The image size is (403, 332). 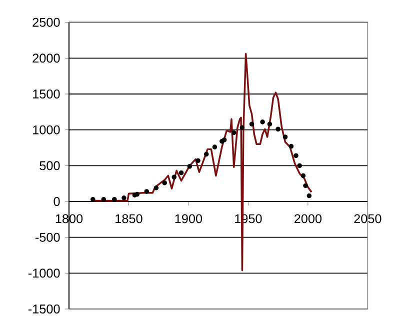 What do you see at coordinates (50, 165) in the screenshot?
I see `y-tick-label: 500` at bounding box center [50, 165].